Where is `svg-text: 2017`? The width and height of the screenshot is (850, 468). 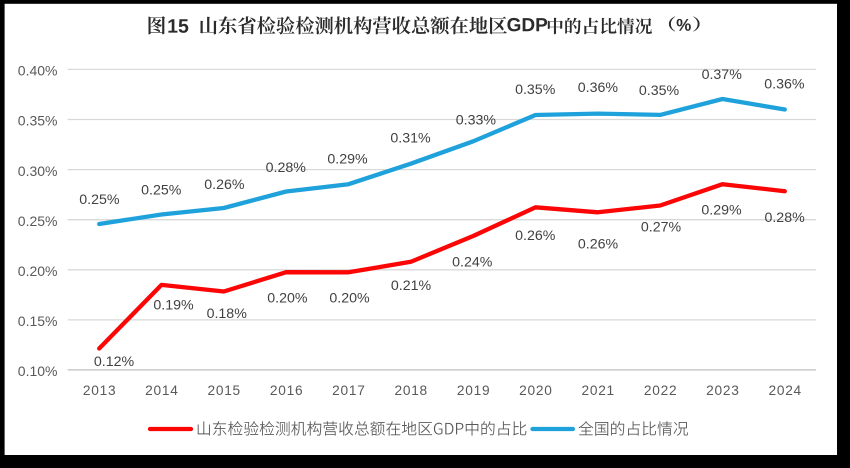
svg-text: 2017 is located at coordinates (348, 390).